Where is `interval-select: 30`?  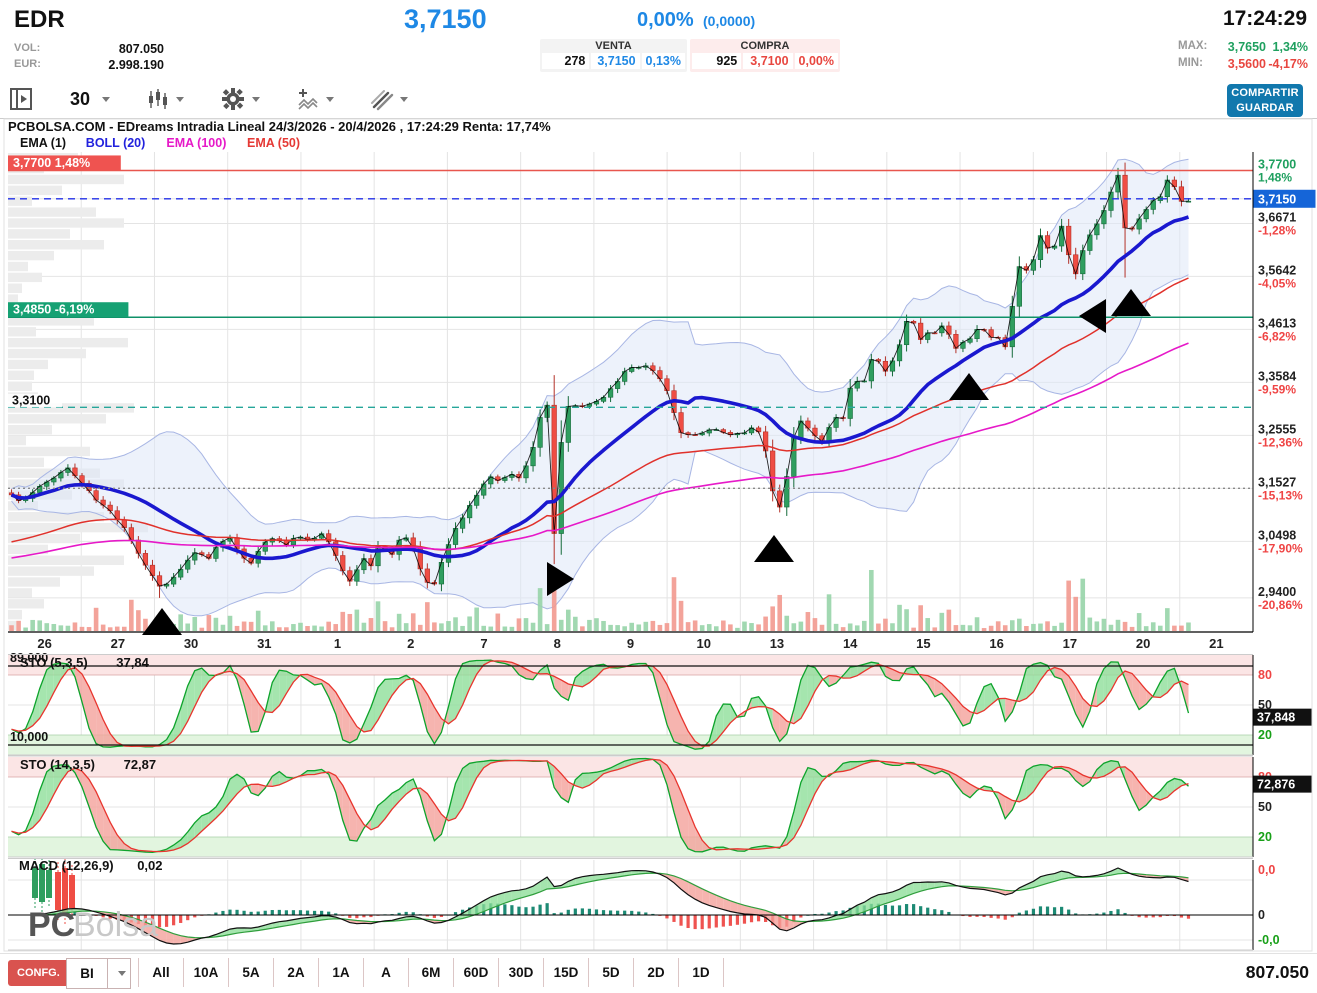
interval-select: 30 is located at coordinates (90, 99).